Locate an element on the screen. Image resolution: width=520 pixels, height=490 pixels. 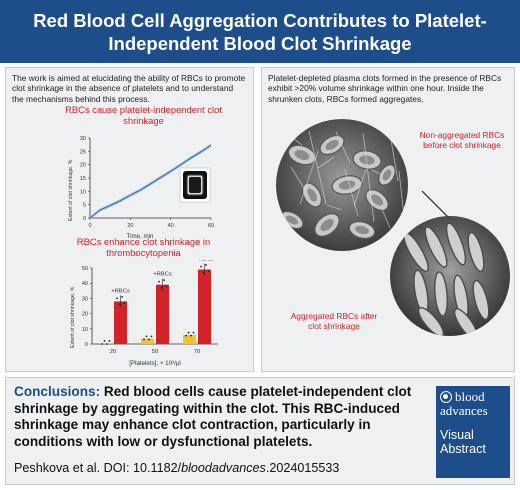
chart2-x-tick-label: 50 is located at coordinates (155, 352).